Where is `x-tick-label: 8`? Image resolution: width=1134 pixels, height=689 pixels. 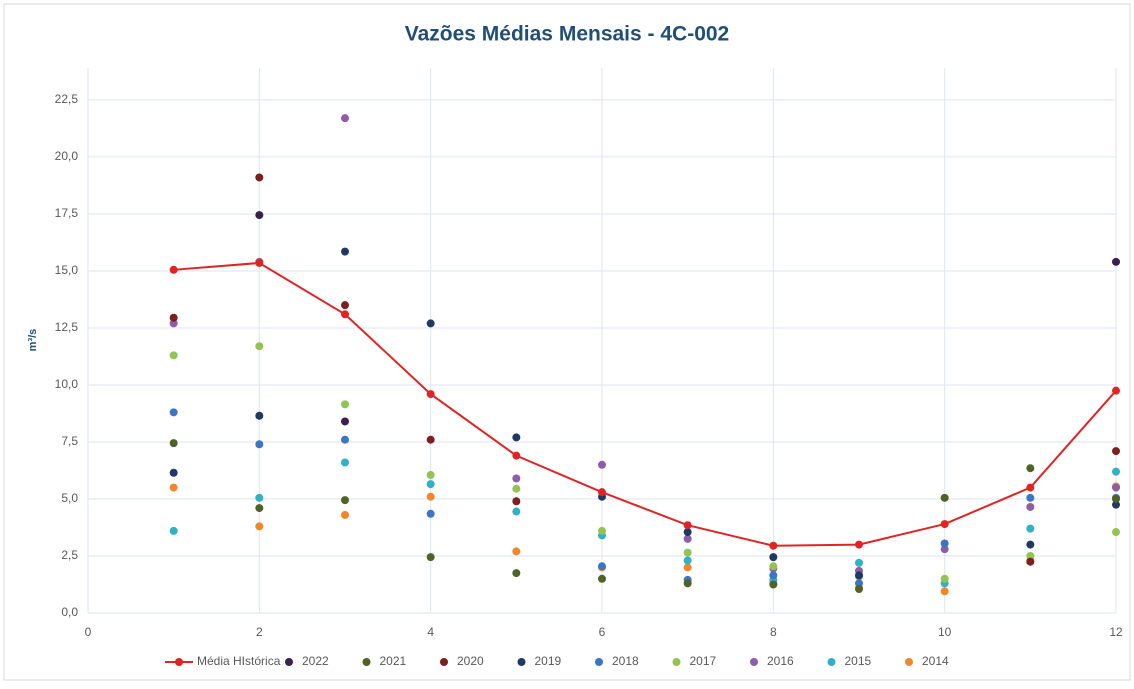 x-tick-label: 8 is located at coordinates (773, 632).